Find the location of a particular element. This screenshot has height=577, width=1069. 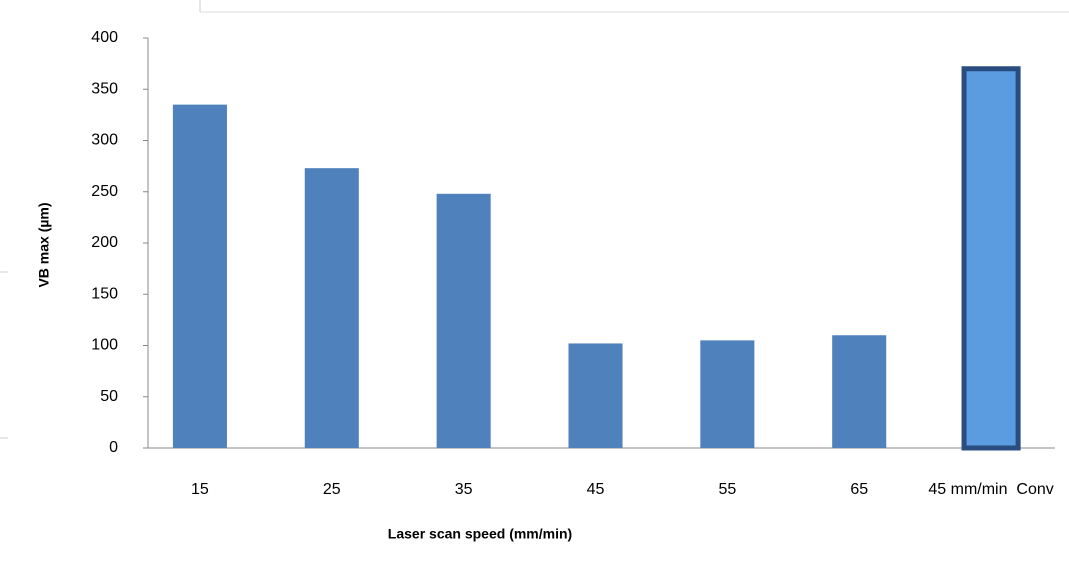

y-tick-label: 50 is located at coordinates (109, 396).